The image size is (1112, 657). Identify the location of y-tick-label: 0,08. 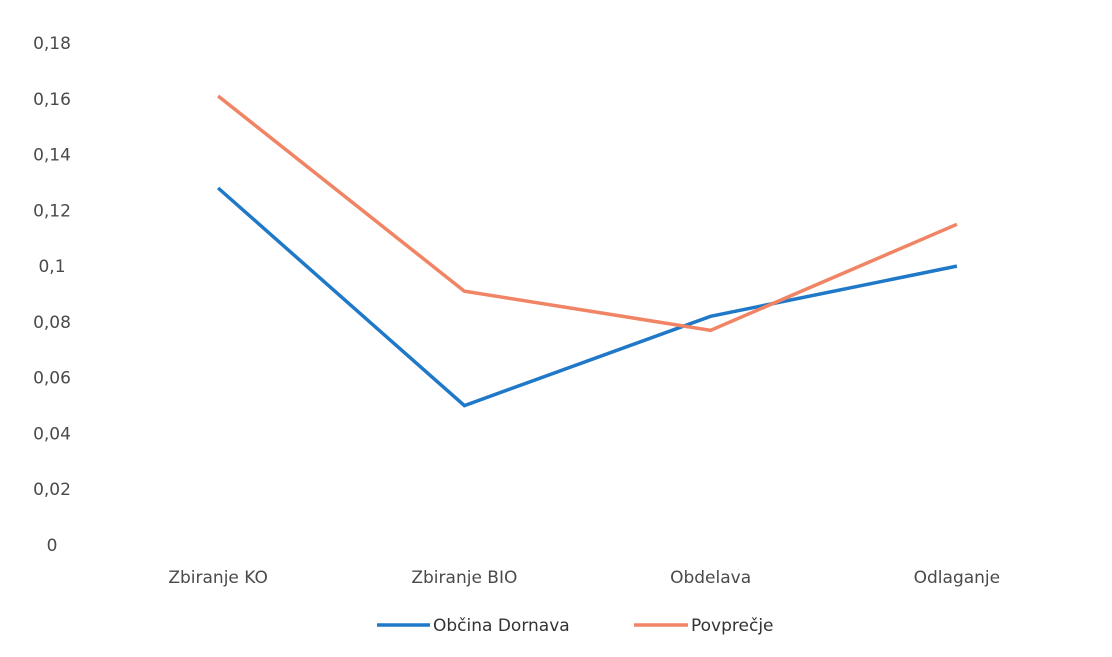
(52, 323).